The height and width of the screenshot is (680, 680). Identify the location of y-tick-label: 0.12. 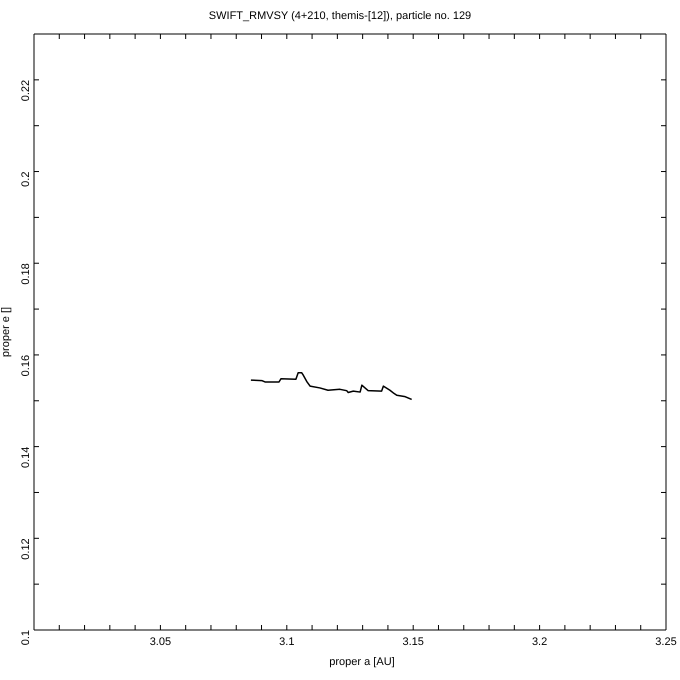
(26, 549).